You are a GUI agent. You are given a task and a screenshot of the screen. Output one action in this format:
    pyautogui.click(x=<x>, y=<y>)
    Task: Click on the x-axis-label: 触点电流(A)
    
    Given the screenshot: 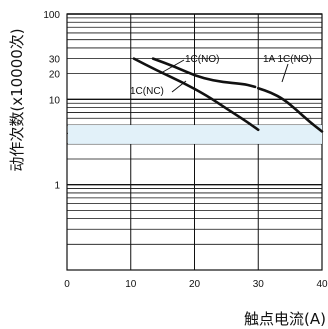 What is the action you would take?
    pyautogui.click(x=285, y=319)
    